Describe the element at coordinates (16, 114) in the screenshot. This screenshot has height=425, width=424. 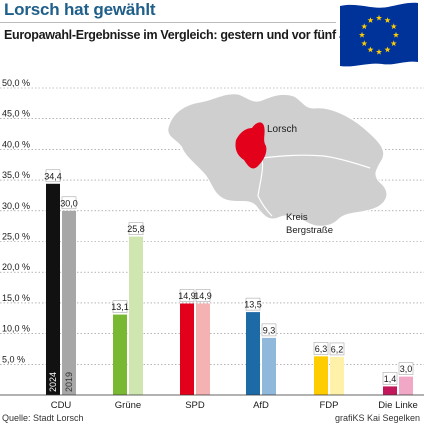
I see `y-tick-label: 45,0 %` at that location.